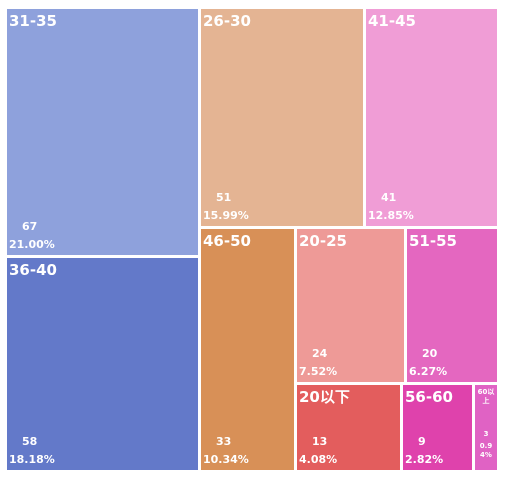  I want to click on tile-value-label: 51, so click(224, 197).